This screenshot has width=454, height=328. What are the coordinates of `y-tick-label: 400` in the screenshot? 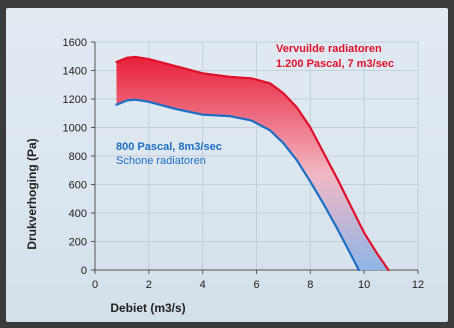 It's located at (78, 214).